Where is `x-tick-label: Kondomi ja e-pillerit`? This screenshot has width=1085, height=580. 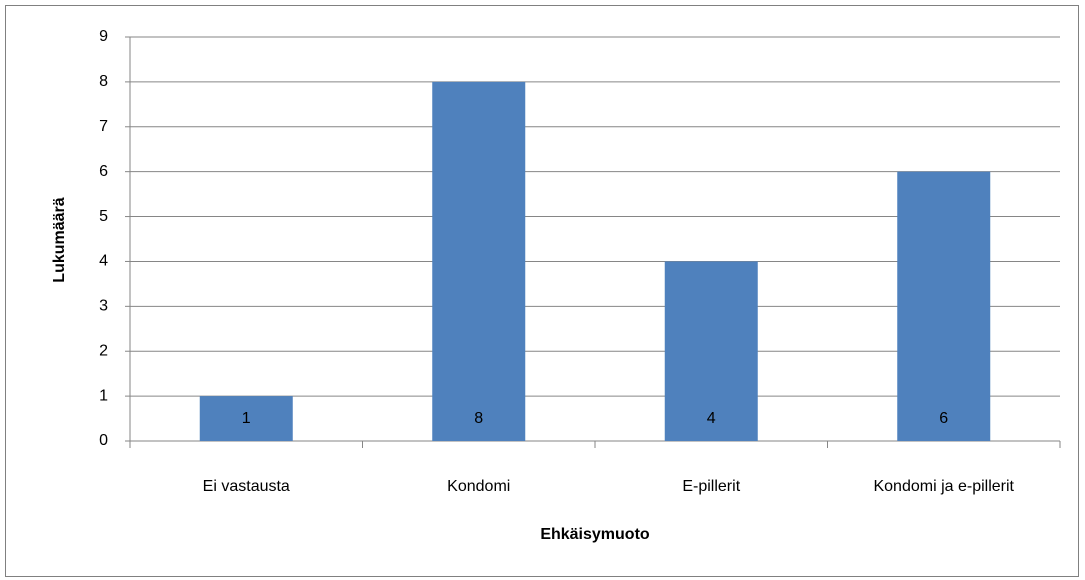
x-tick-label: Kondomi ja e-pillerit is located at coordinates (943, 486).